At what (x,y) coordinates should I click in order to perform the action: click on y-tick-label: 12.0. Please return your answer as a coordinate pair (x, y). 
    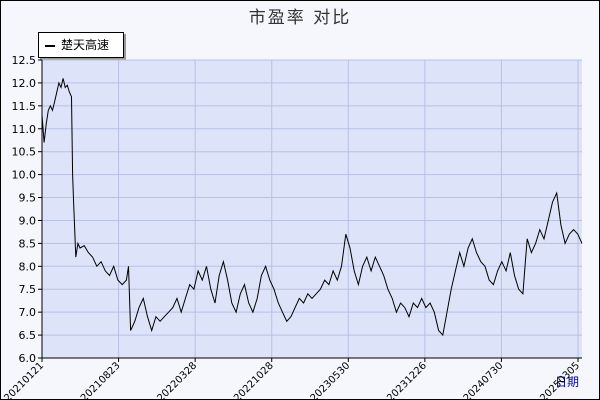
    Looking at the image, I should click on (24, 83).